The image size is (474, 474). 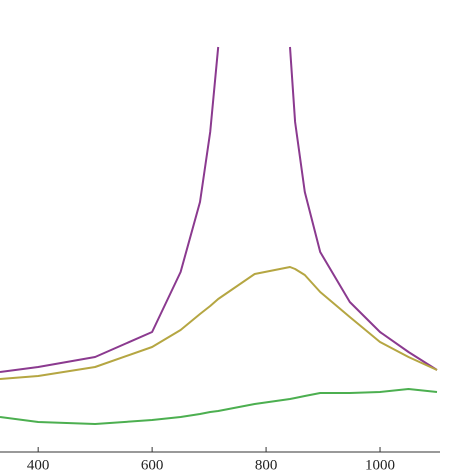 What do you see at coordinates (152, 465) in the screenshot?
I see `x-tick-label: 600` at bounding box center [152, 465].